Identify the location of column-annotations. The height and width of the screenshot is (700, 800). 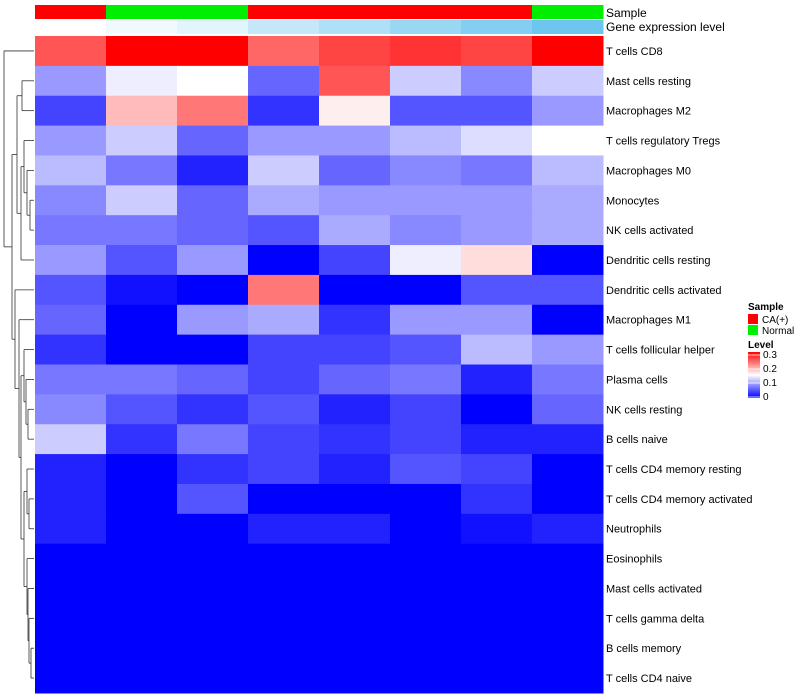
(319, 19).